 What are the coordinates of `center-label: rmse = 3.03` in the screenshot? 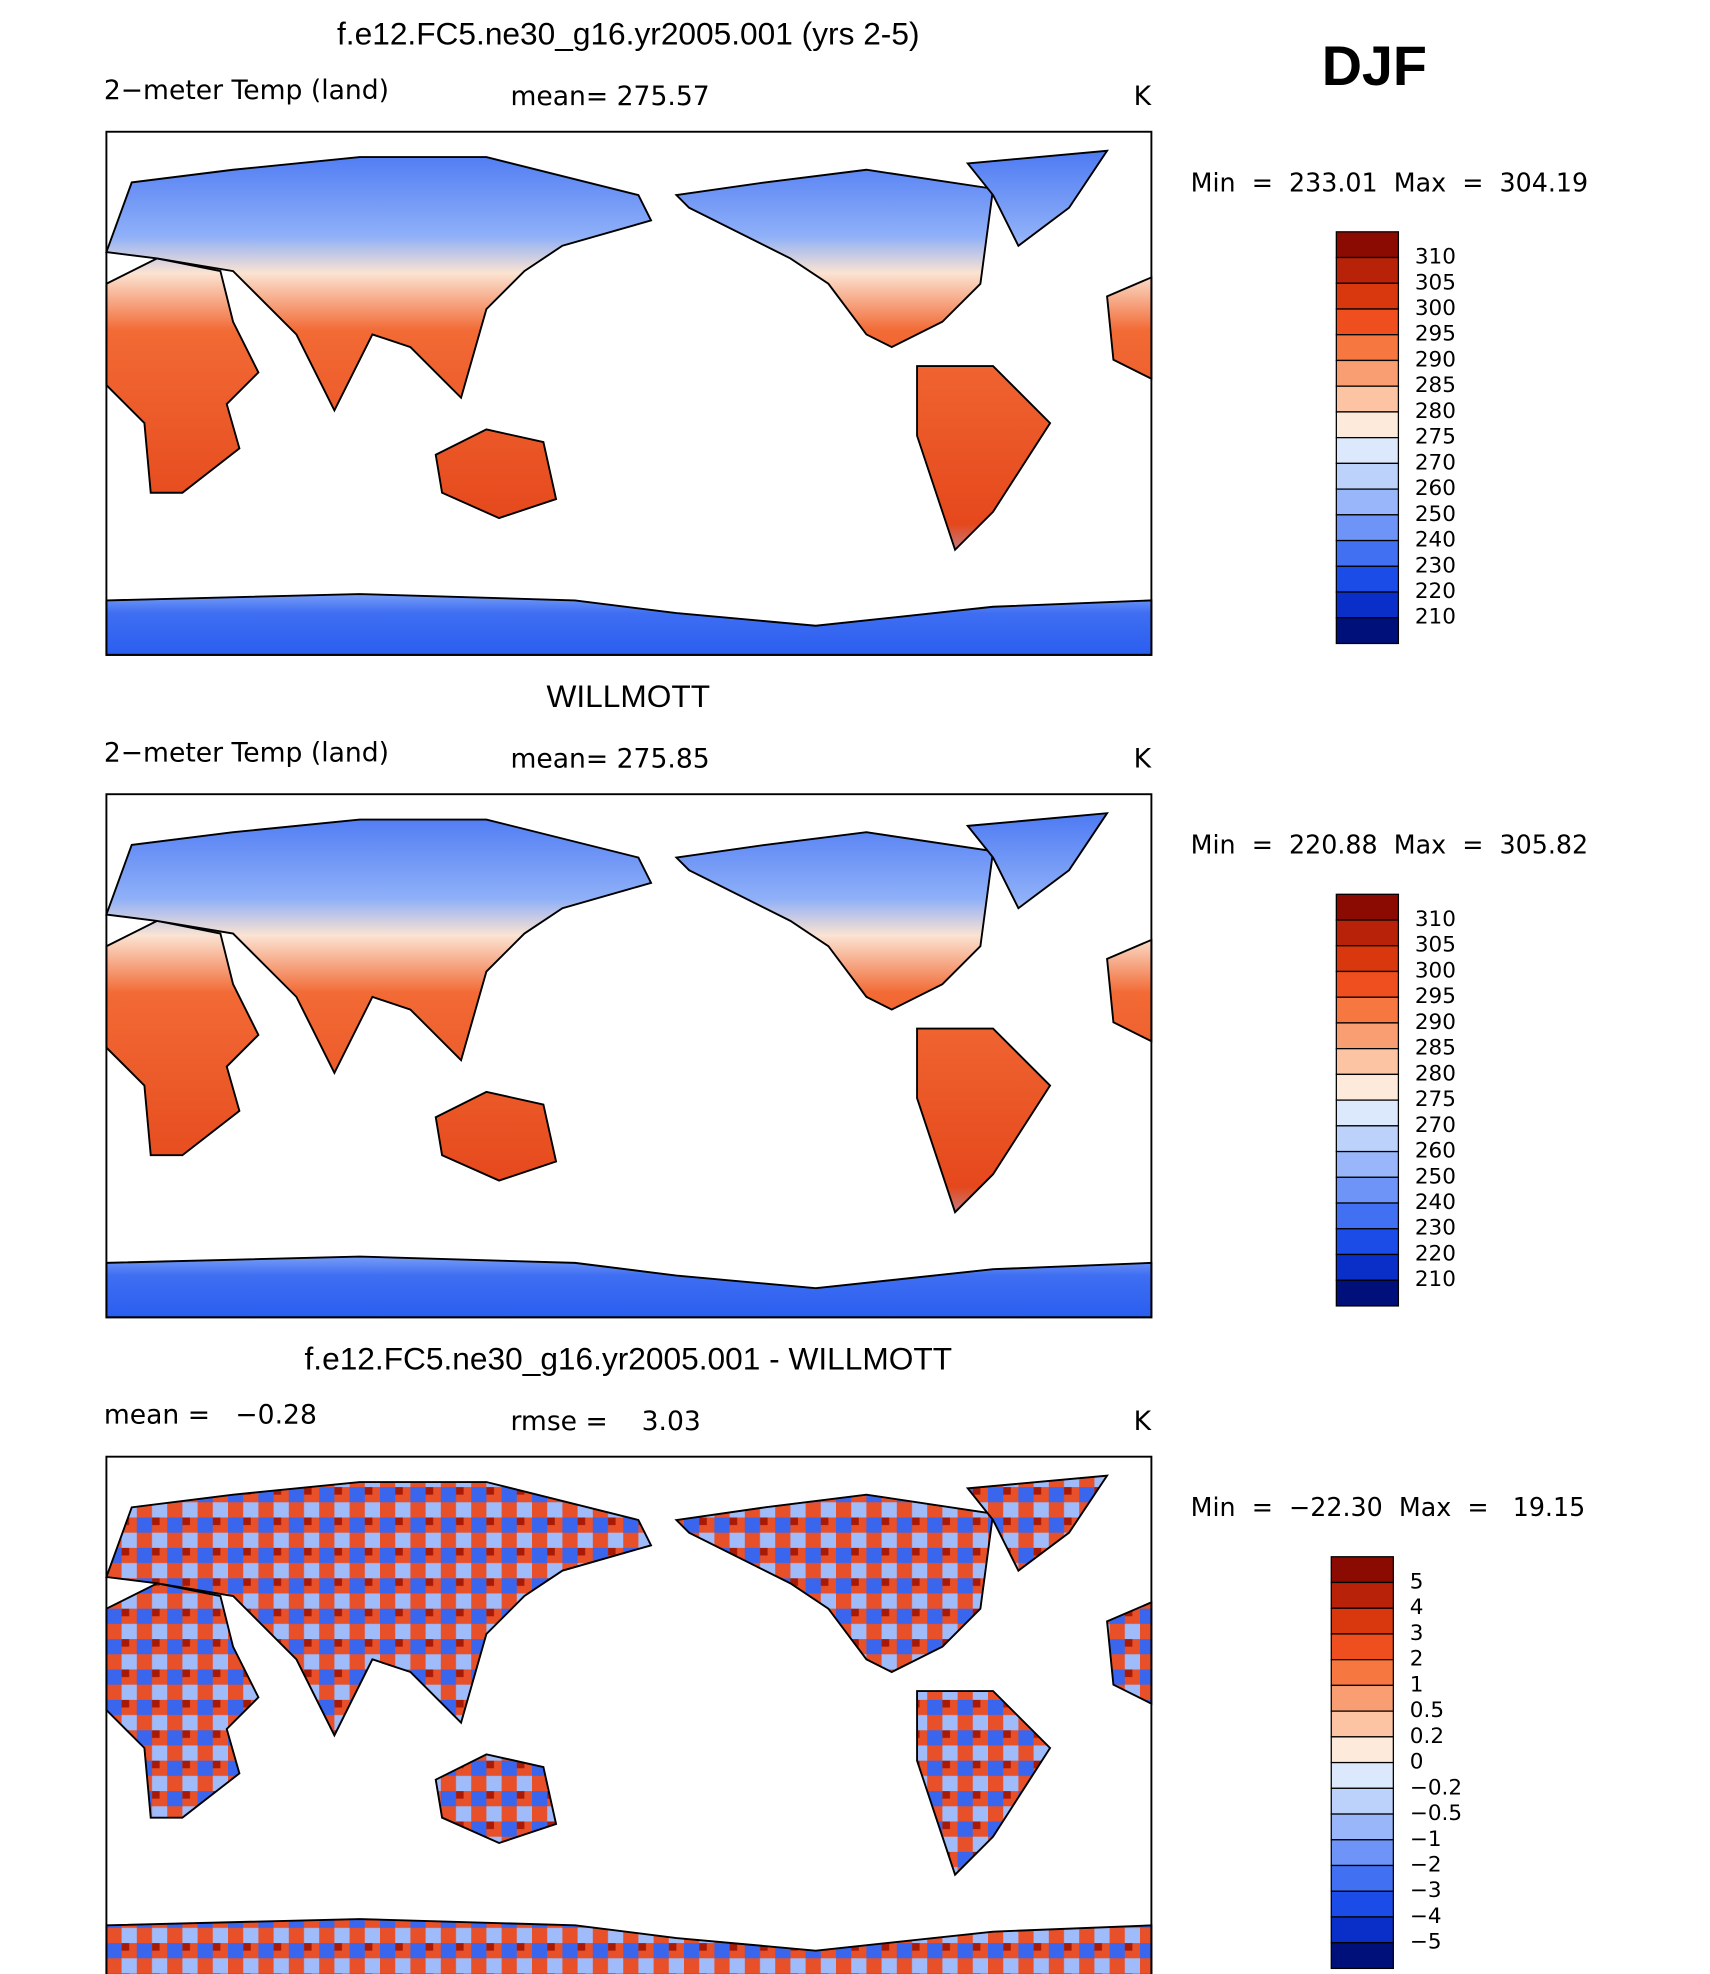 It's located at (605, 1421).